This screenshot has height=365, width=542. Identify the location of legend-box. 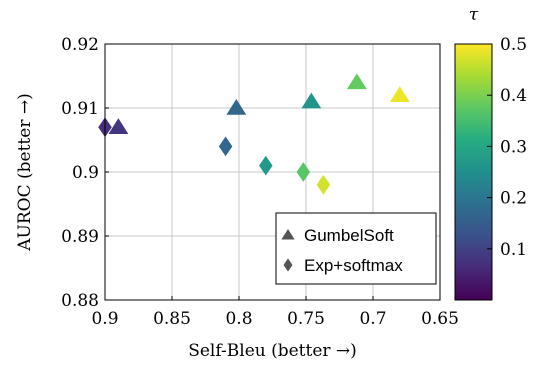
(356, 248).